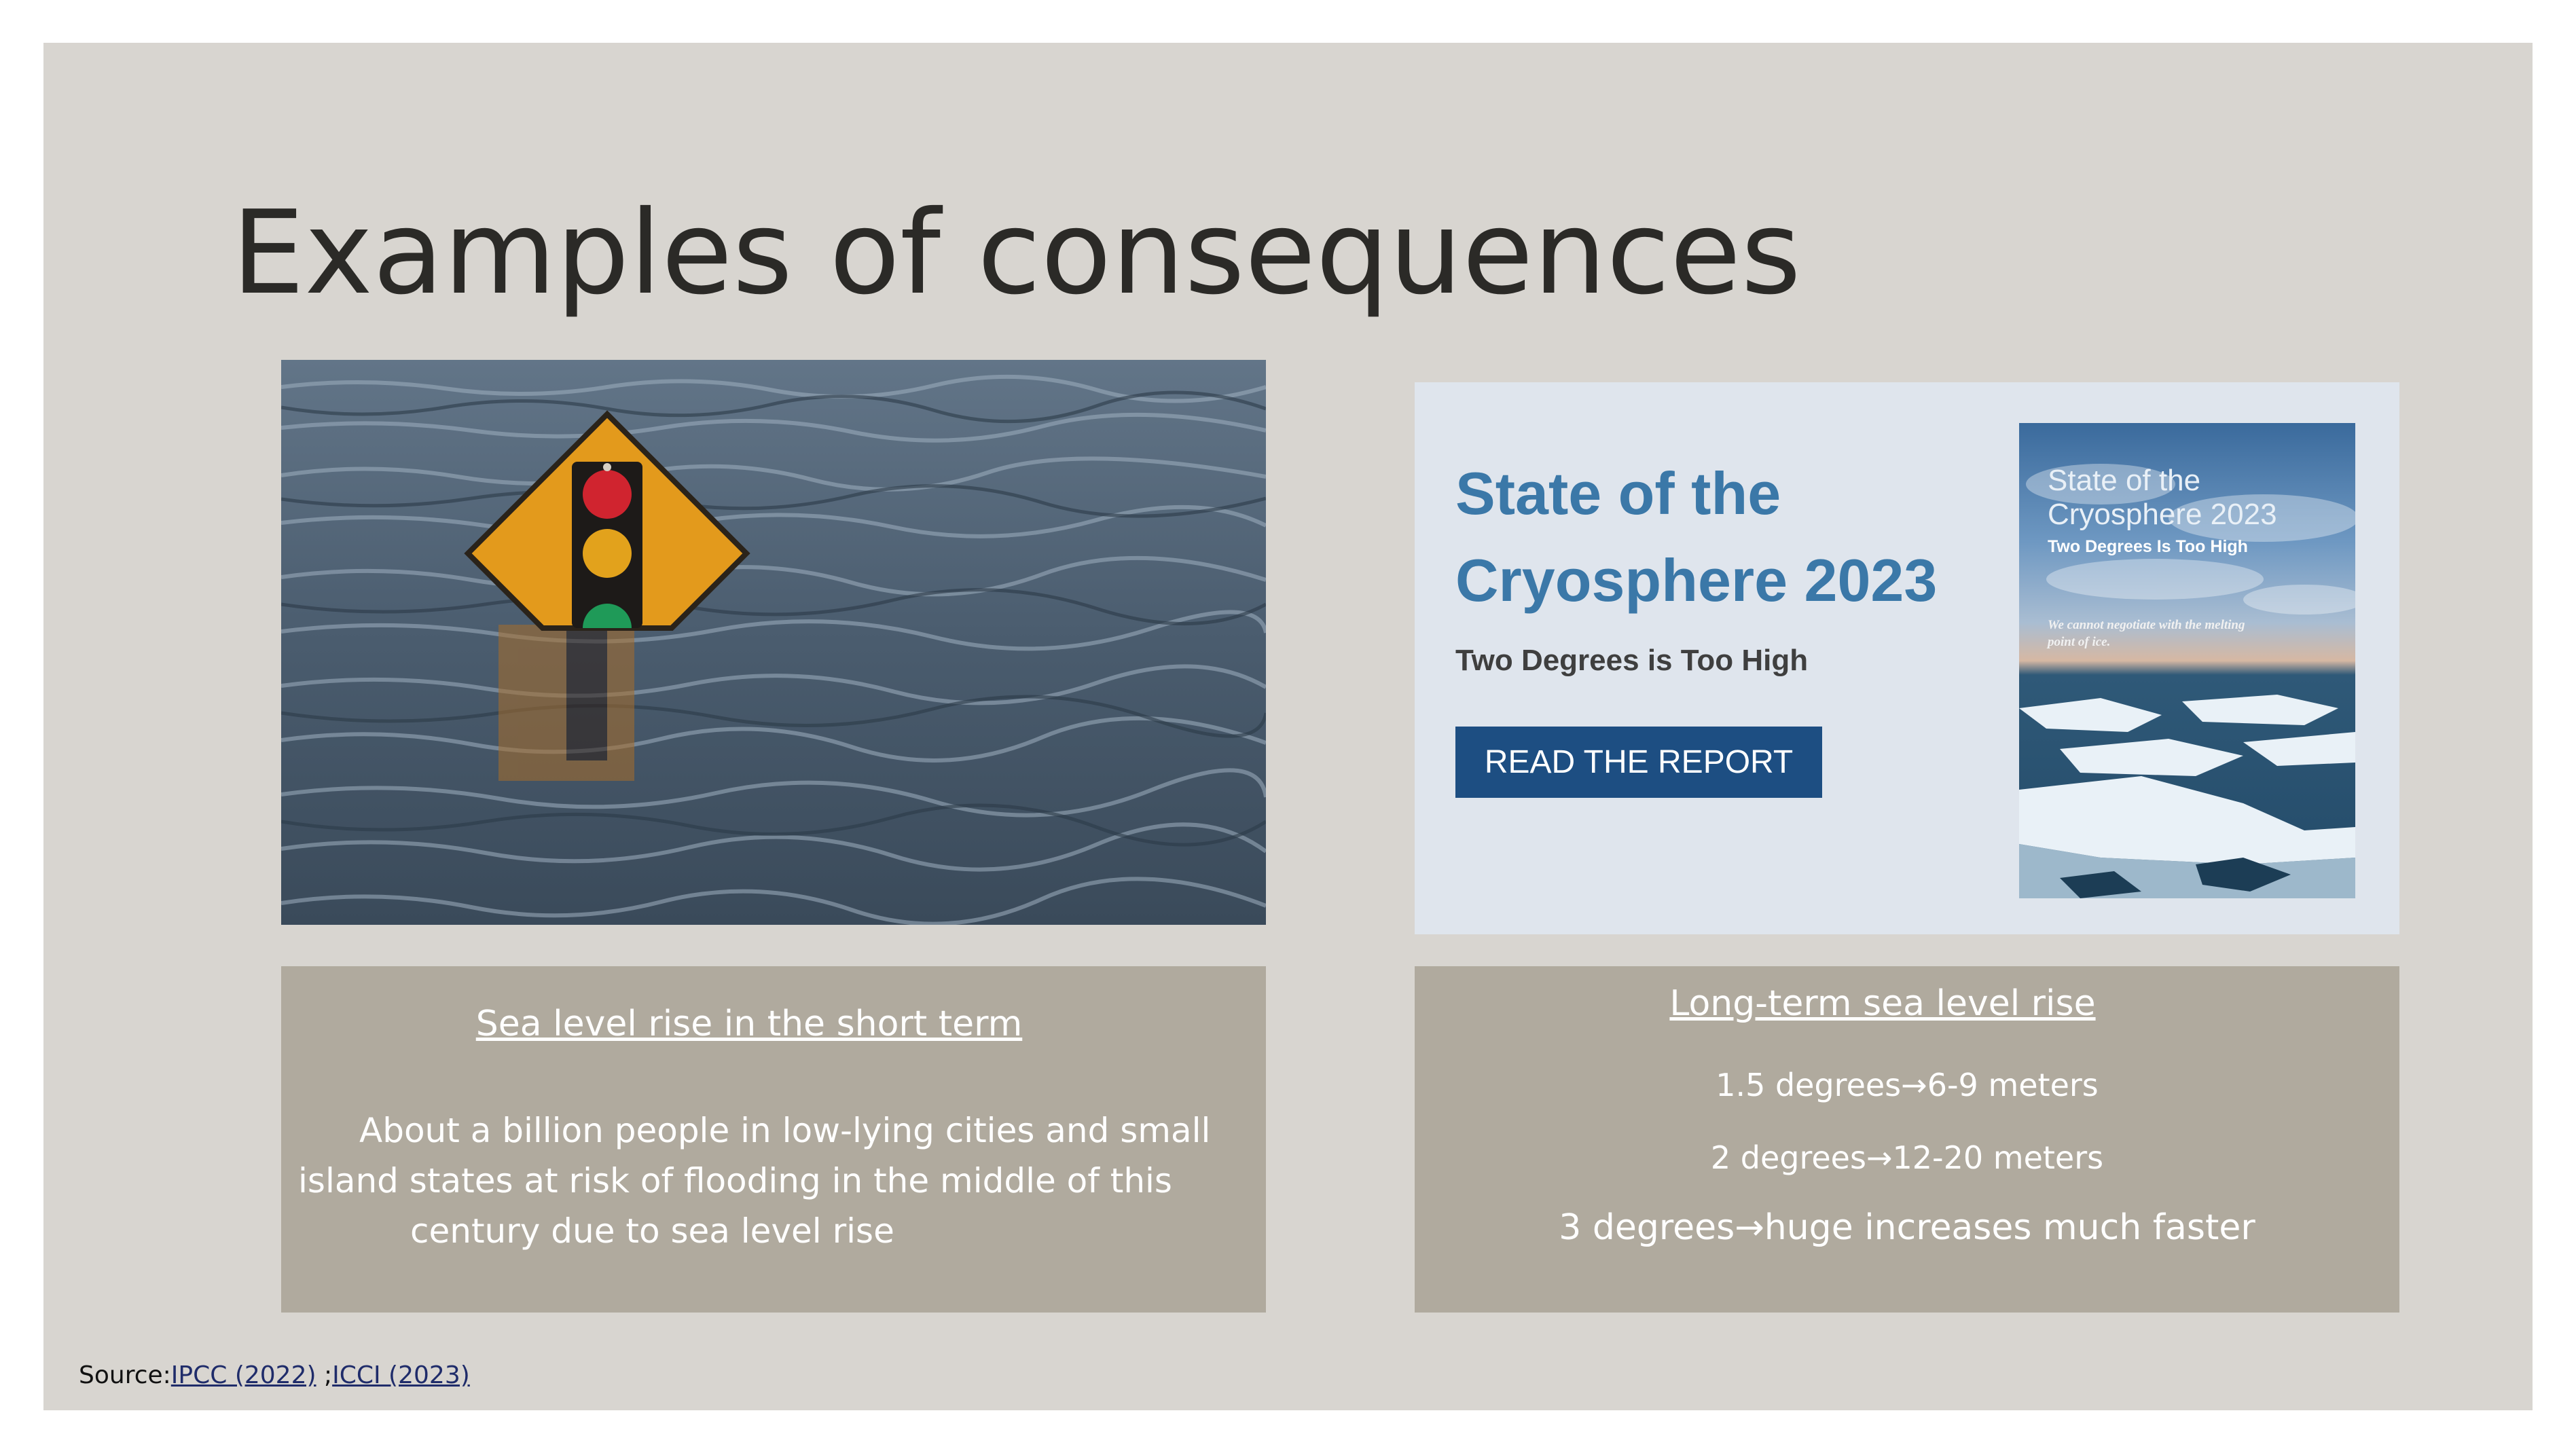  What do you see at coordinates (1907, 1227) in the screenshot?
I see `long-term-line: 3 degrees→huge increases much faster` at bounding box center [1907, 1227].